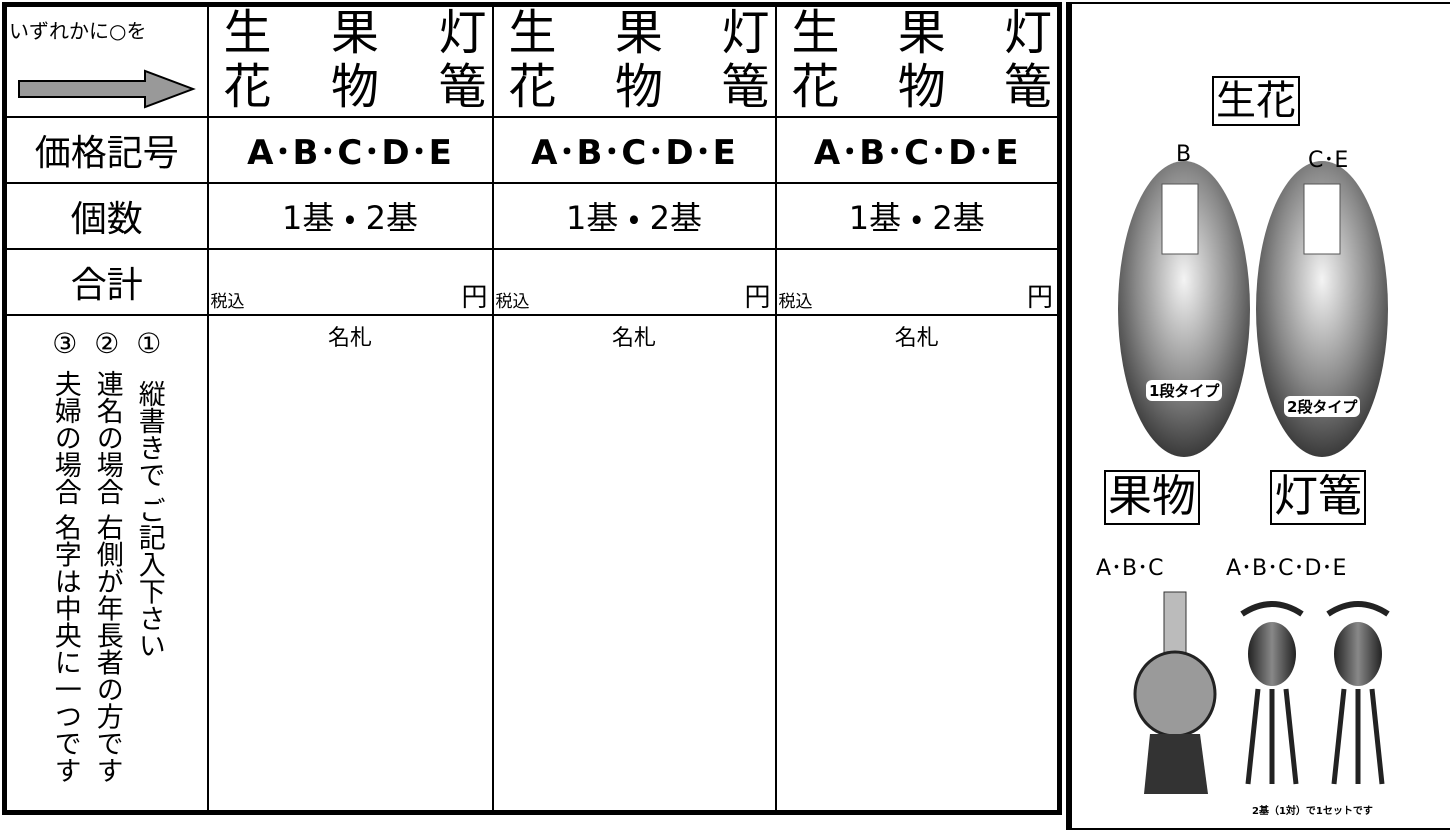 The height and width of the screenshot is (830, 1450). I want to click on instruction-cell: いずれかに○を, so click(106, 60).